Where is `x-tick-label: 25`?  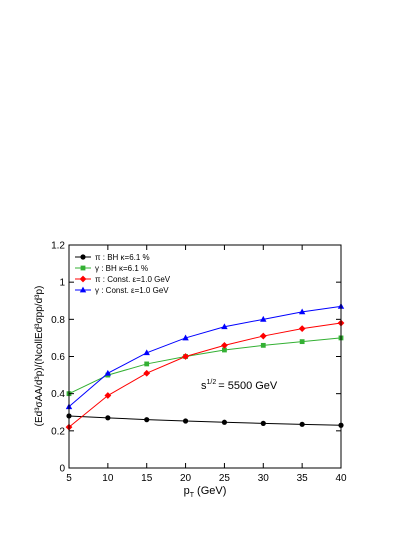
x-tick-label: 25 is located at coordinates (225, 478).